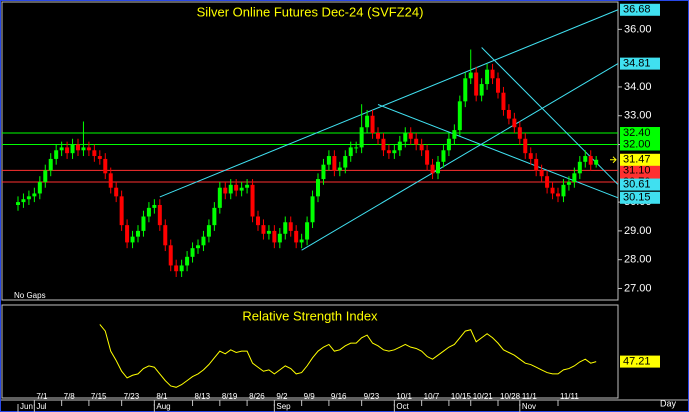 Image resolution: width=689 pixels, height=412 pixels. What do you see at coordinates (638, 116) in the screenshot?
I see `y-tick-label: 33.00` at bounding box center [638, 116].